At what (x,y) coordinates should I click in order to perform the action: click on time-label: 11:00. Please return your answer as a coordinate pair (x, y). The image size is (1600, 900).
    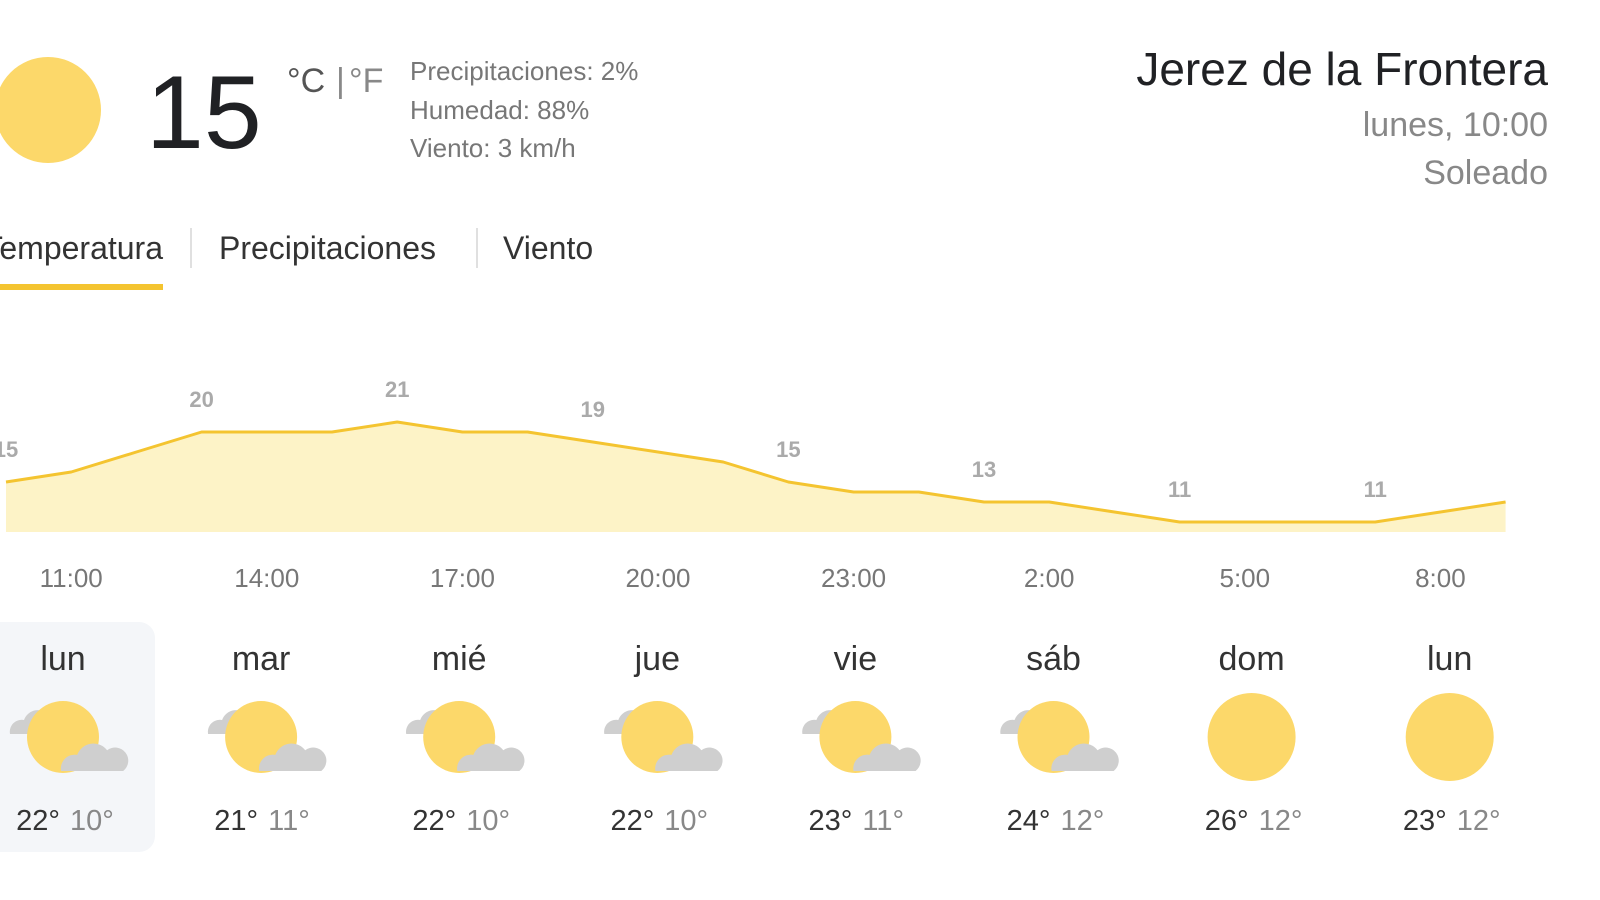
    Looking at the image, I should click on (71, 578).